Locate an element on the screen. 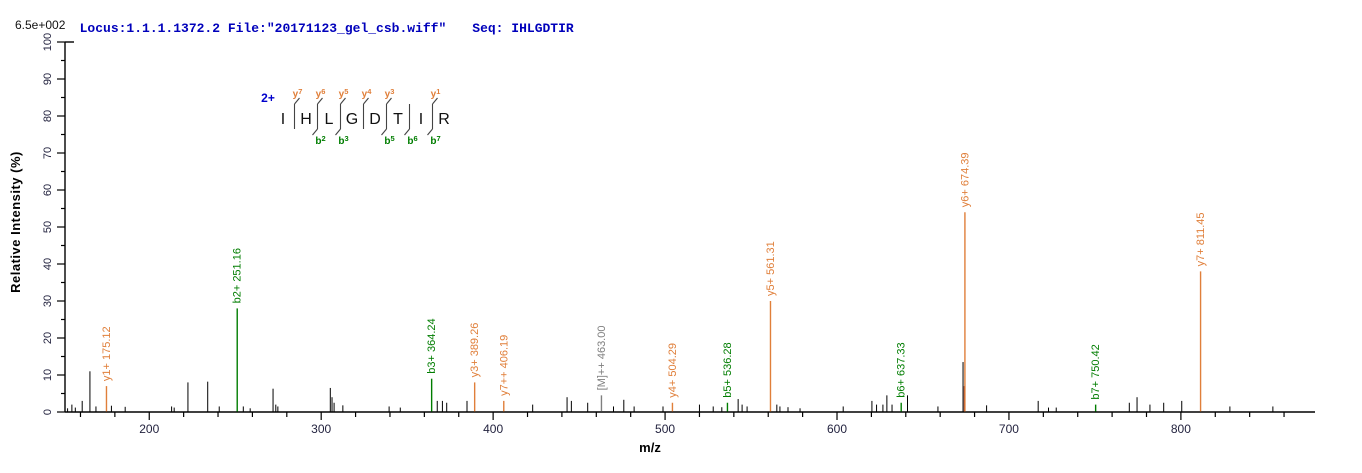 The height and width of the screenshot is (473, 1362). peak-label: [M]++ 463.00 is located at coordinates (602, 358).